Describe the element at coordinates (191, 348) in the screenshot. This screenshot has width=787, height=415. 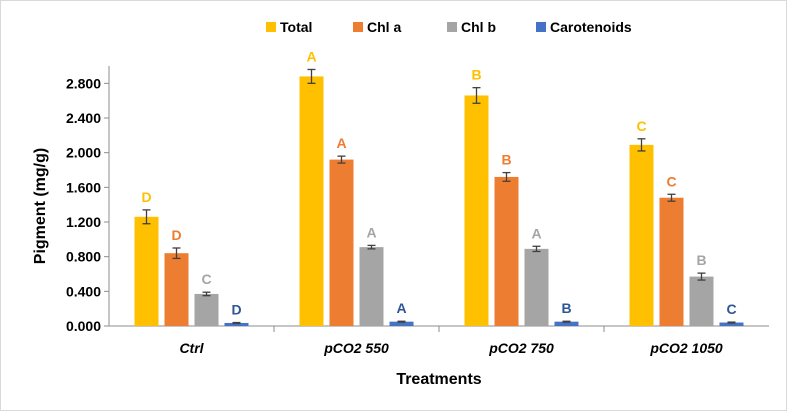
I see `x-tick-label: Ctrl` at that location.